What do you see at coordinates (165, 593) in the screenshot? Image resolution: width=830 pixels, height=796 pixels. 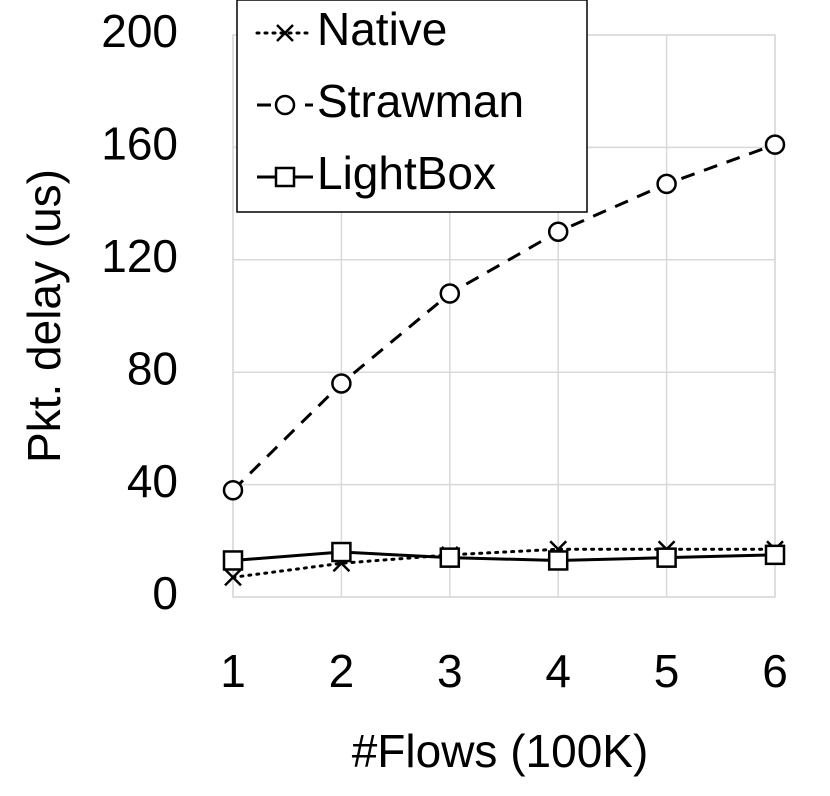 I see `y-tick-label: 0` at bounding box center [165, 593].